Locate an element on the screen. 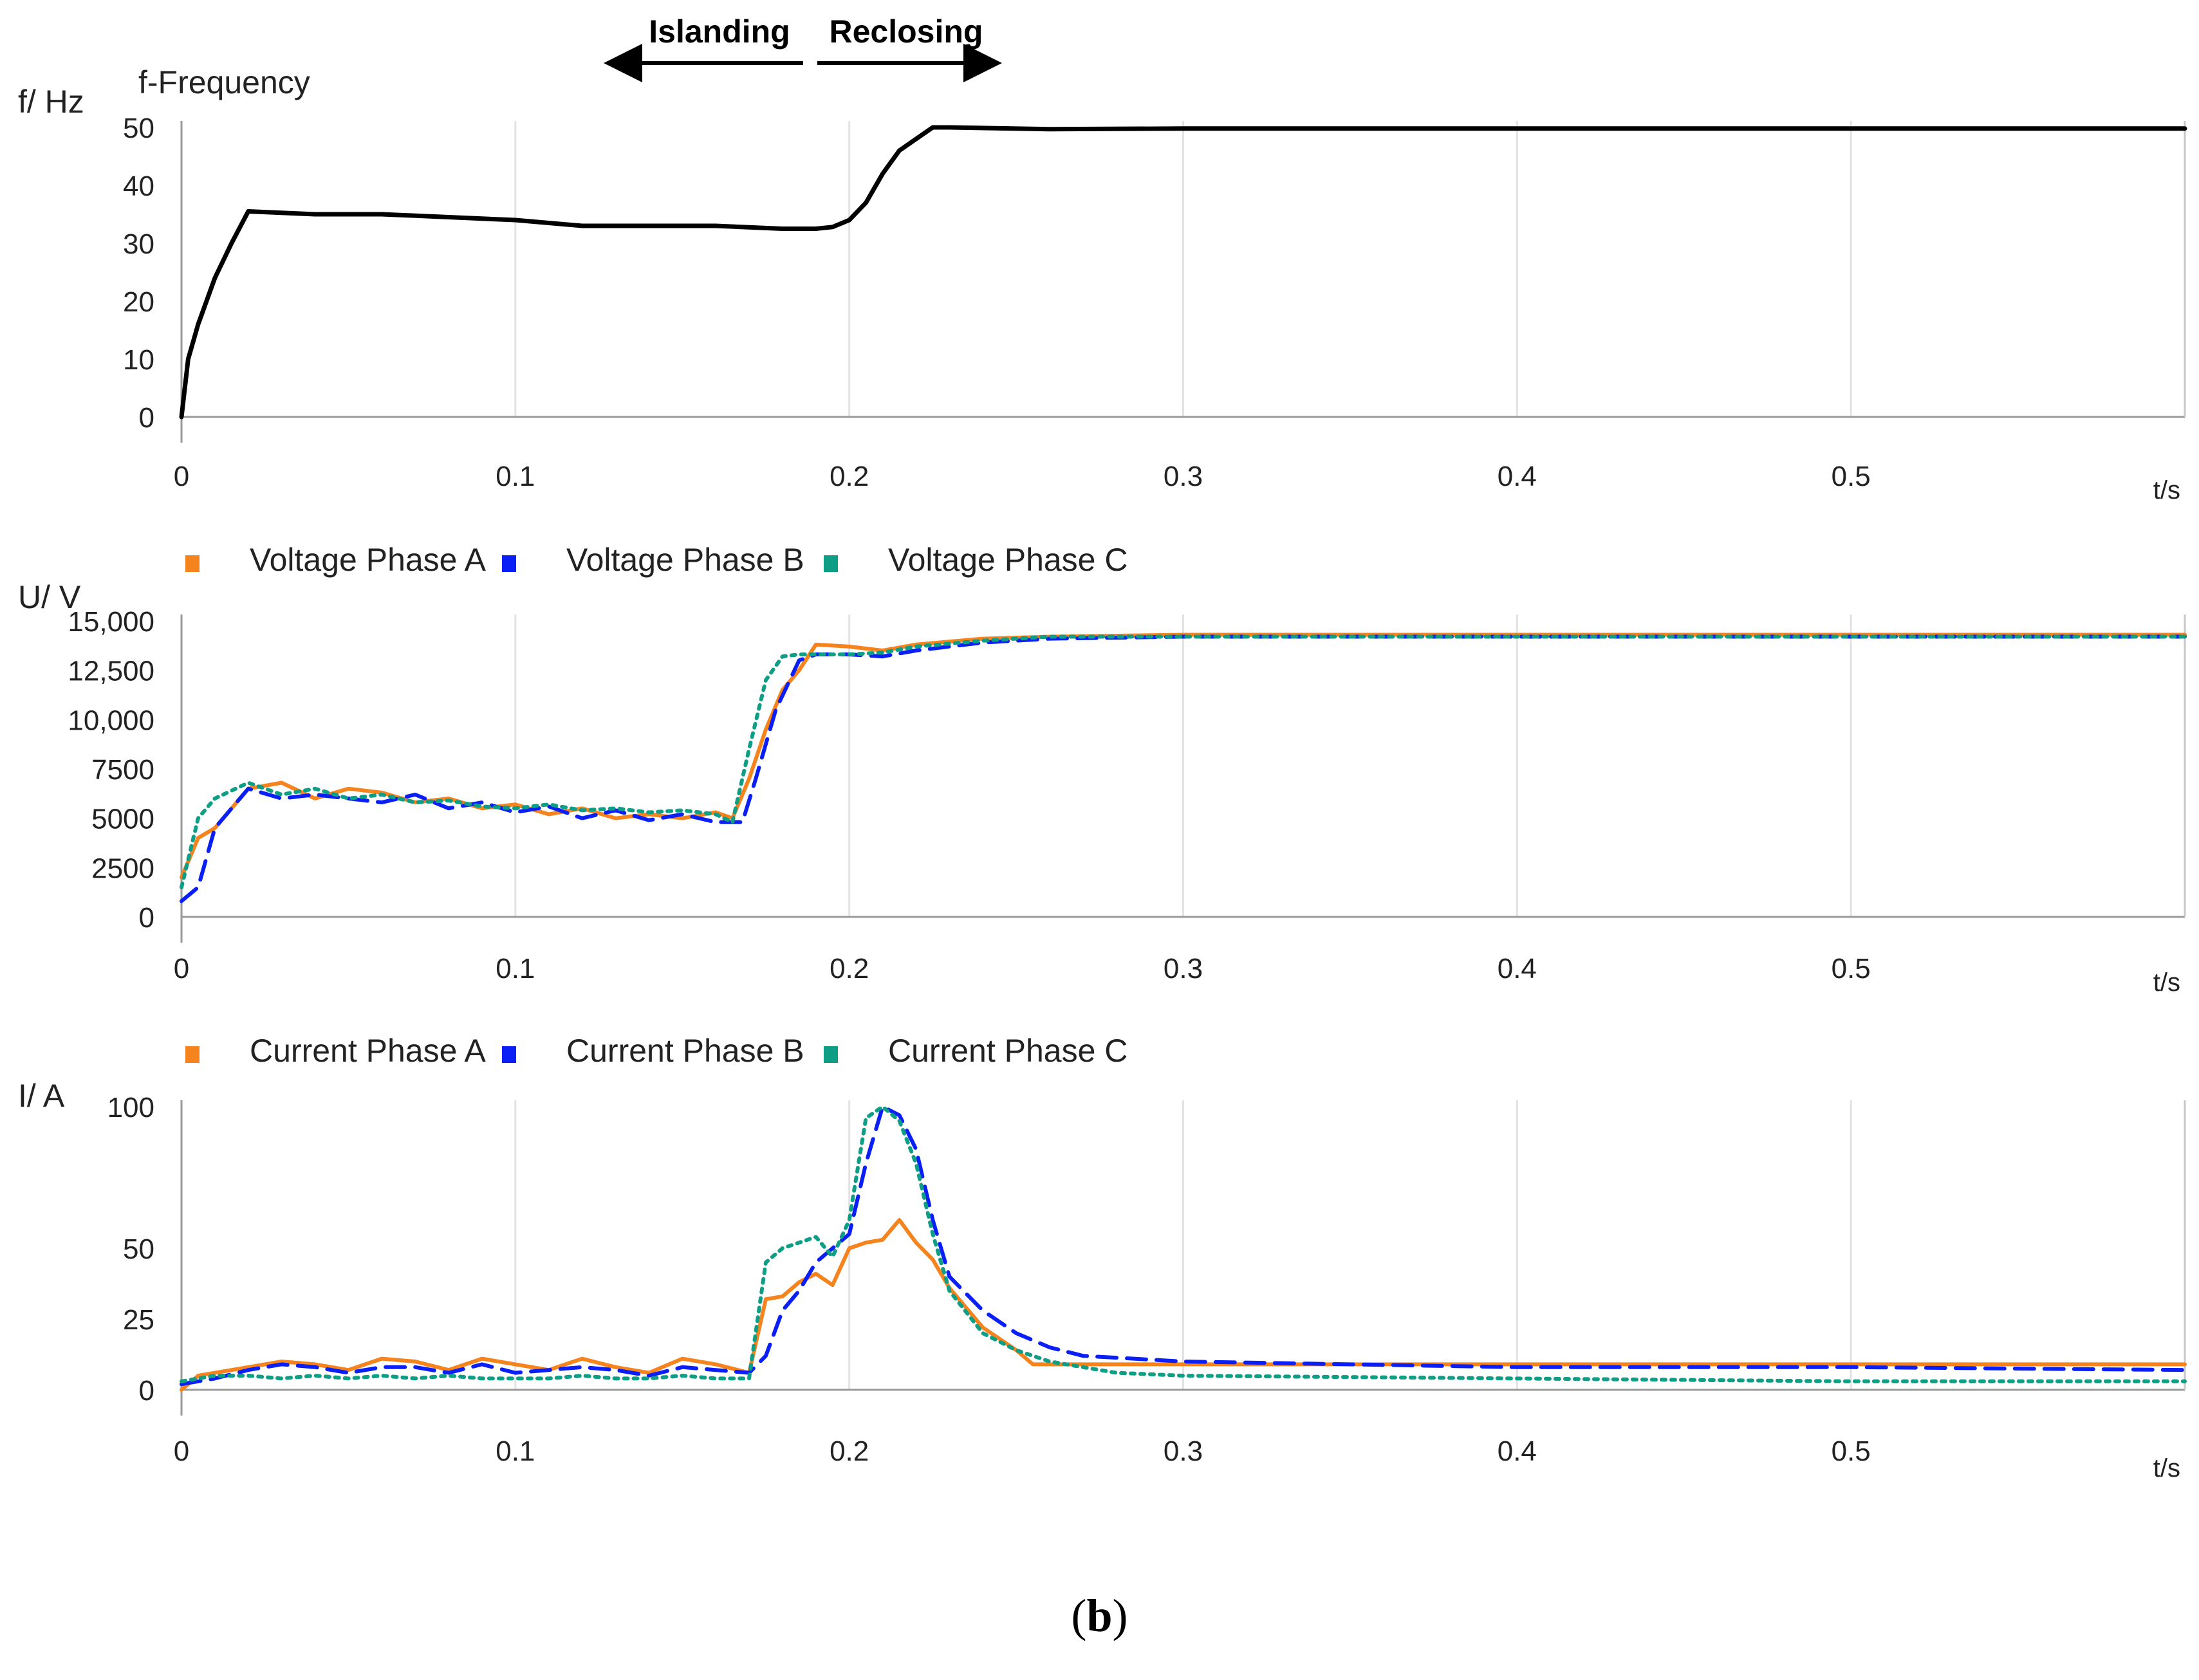 The width and height of the screenshot is (2199, 1680). voltage-ytick-label: 10,000 is located at coordinates (111, 720).